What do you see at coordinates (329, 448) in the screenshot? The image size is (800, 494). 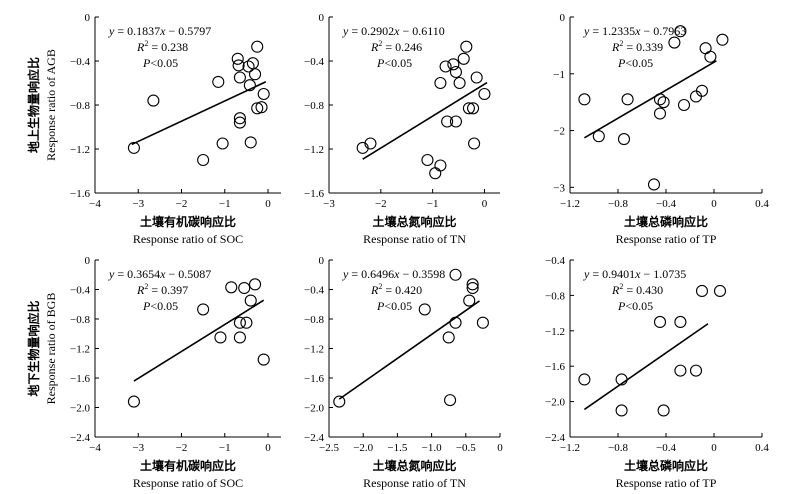 I see `x-tick-label: −2.5` at bounding box center [329, 448].